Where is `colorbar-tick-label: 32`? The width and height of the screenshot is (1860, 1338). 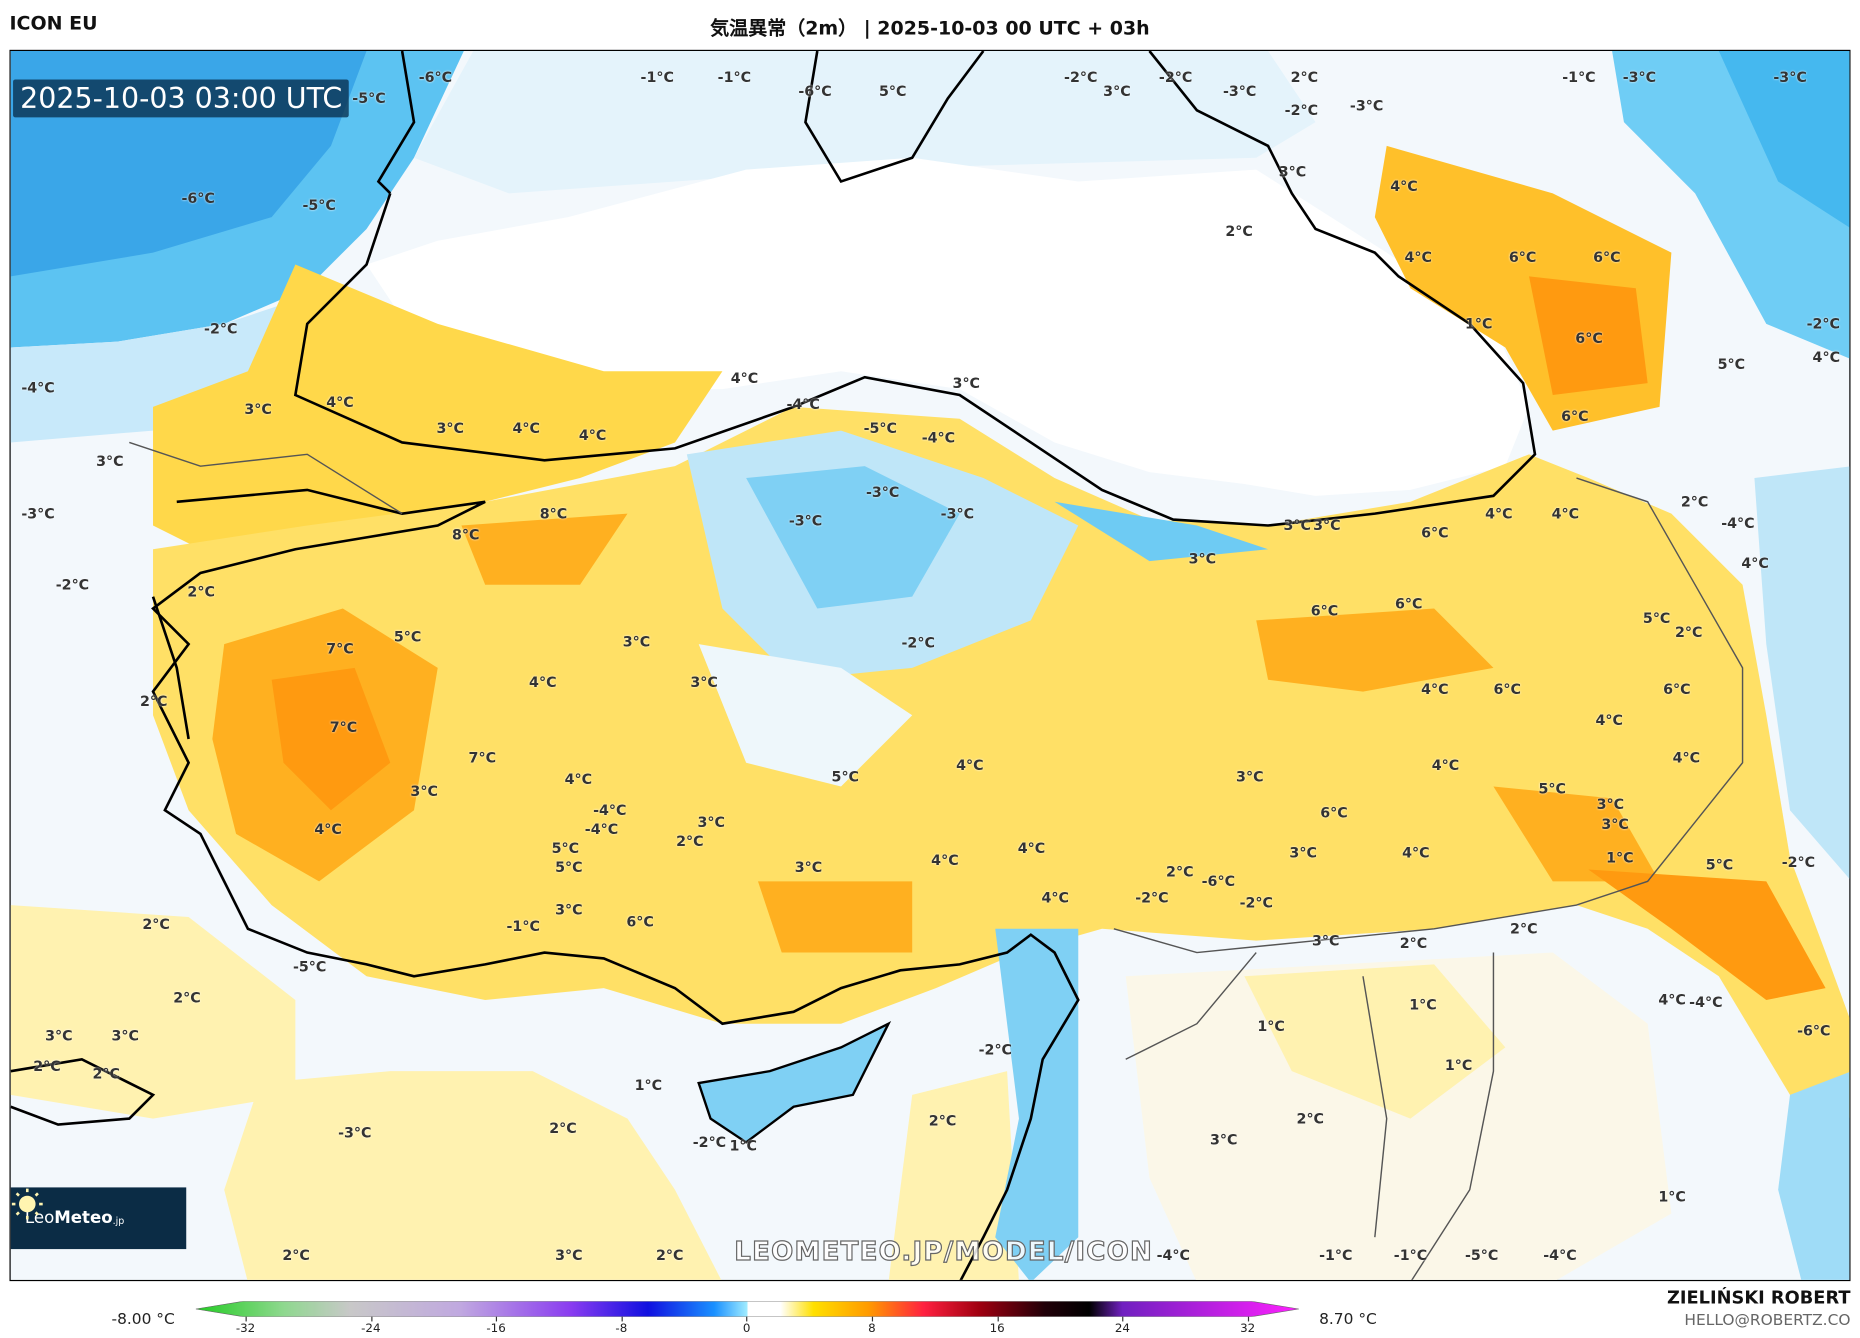 colorbar-tick-label: 32 is located at coordinates (1248, 1329).